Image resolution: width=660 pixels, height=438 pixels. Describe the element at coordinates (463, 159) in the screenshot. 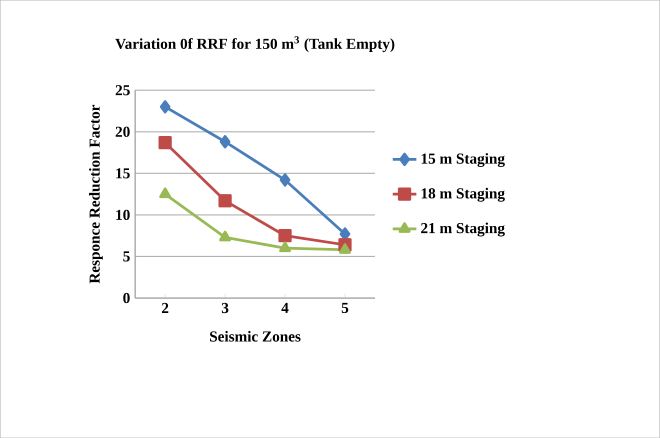

I see `legend-label: 15 m Staging` at that location.